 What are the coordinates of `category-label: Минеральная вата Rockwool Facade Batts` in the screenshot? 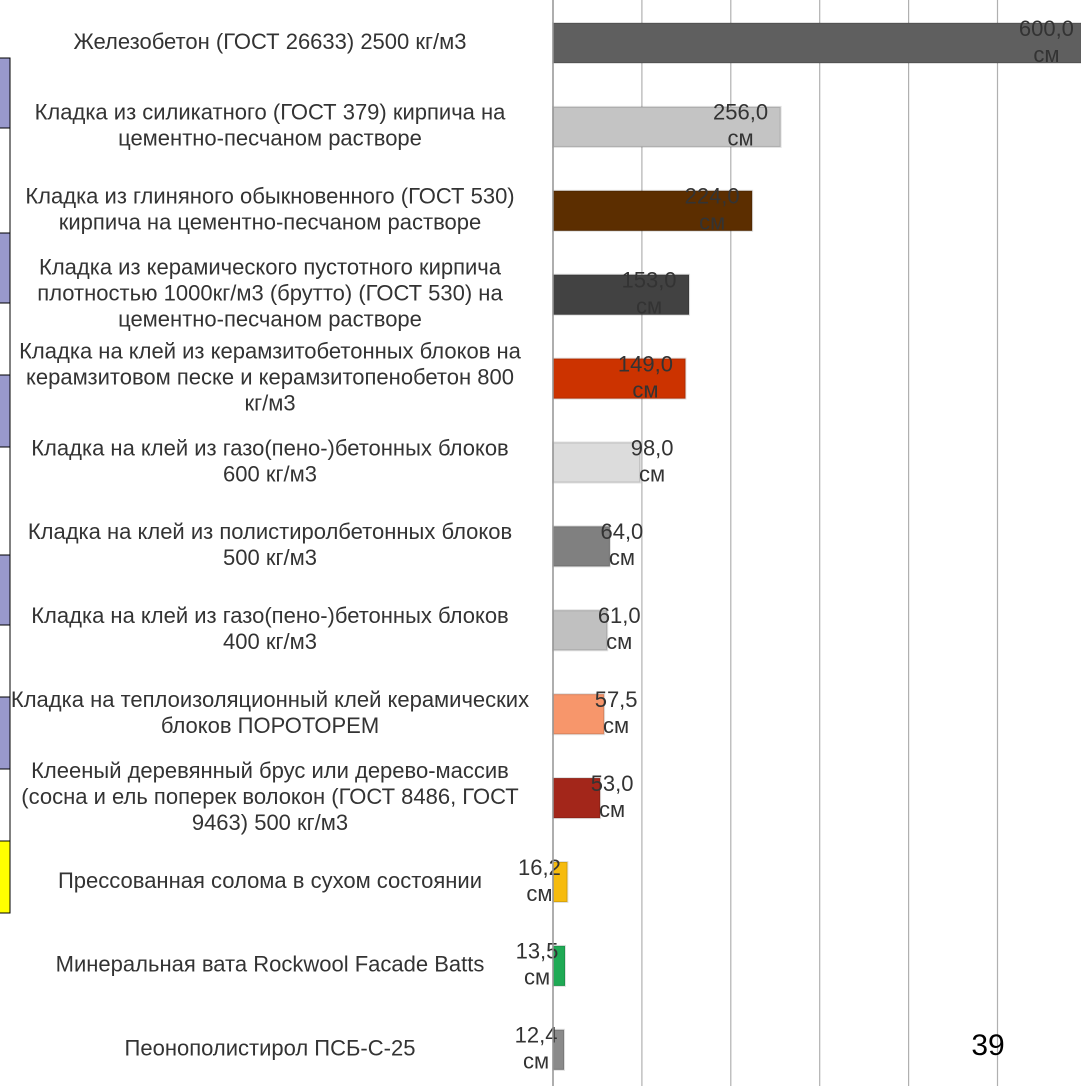 It's located at (270, 964).